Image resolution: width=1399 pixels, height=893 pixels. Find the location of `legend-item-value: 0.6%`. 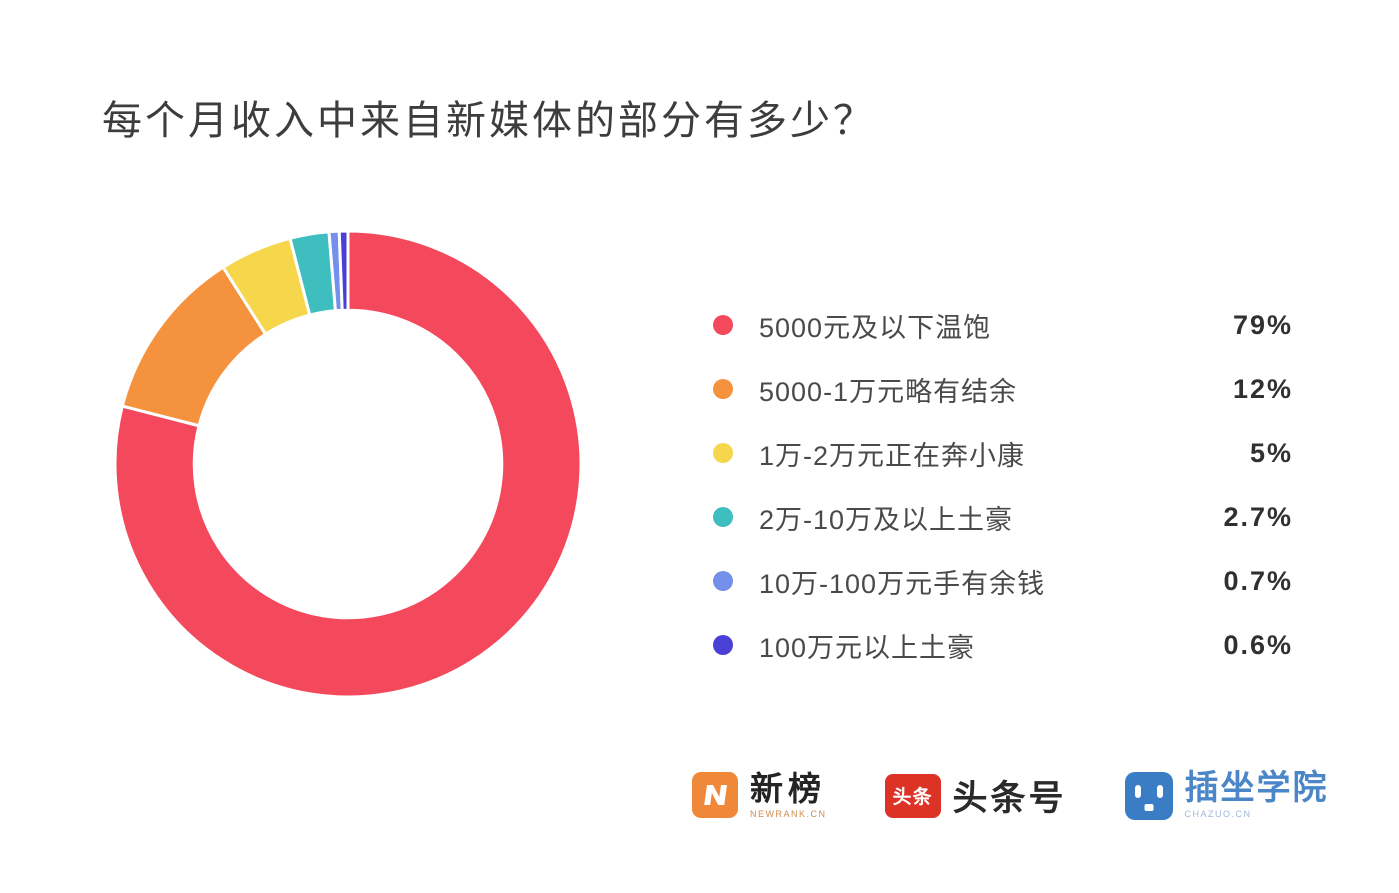

legend-item-value: 0.6% is located at coordinates (1258, 644).